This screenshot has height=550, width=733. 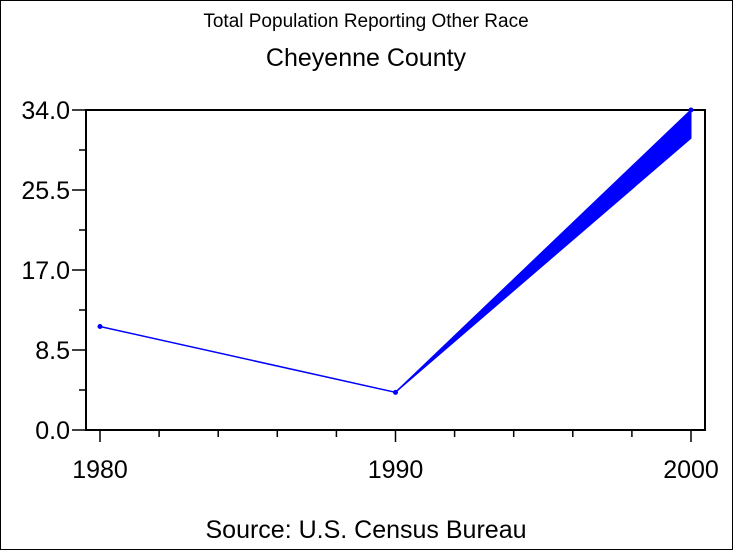 What do you see at coordinates (45, 111) in the screenshot?
I see `y-tick-label: 34.0` at bounding box center [45, 111].